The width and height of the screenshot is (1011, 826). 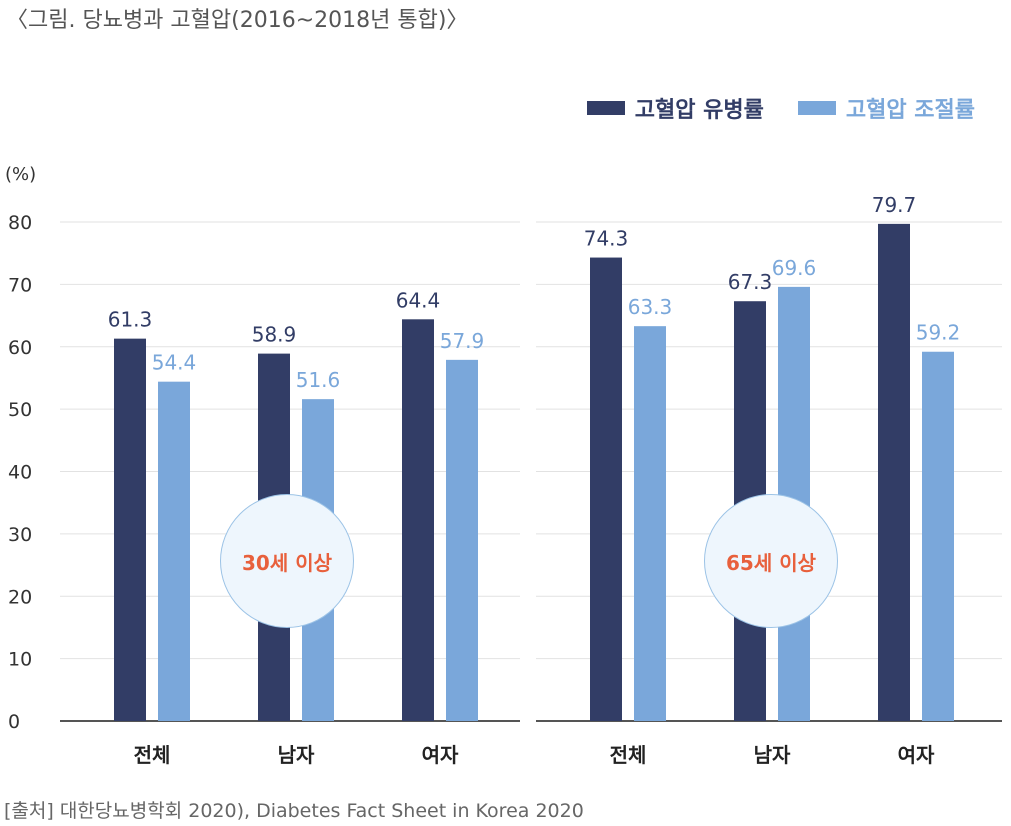 I want to click on data-label: 69.6, so click(x=794, y=268).